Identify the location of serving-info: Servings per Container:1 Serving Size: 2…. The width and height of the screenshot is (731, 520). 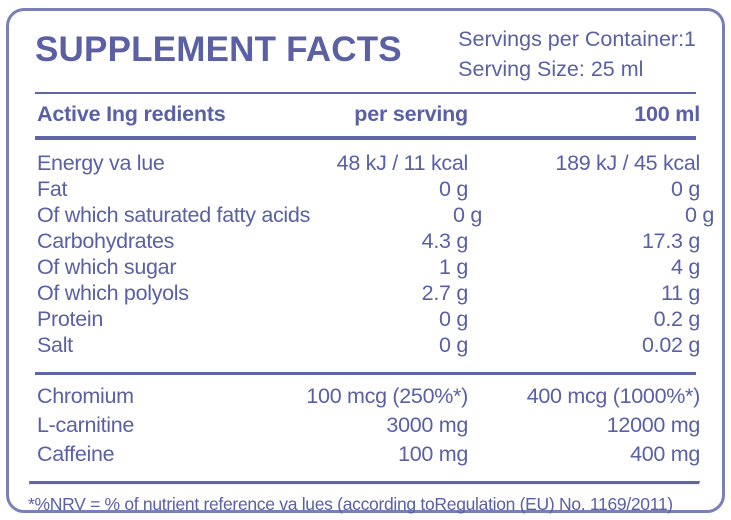
(577, 53).